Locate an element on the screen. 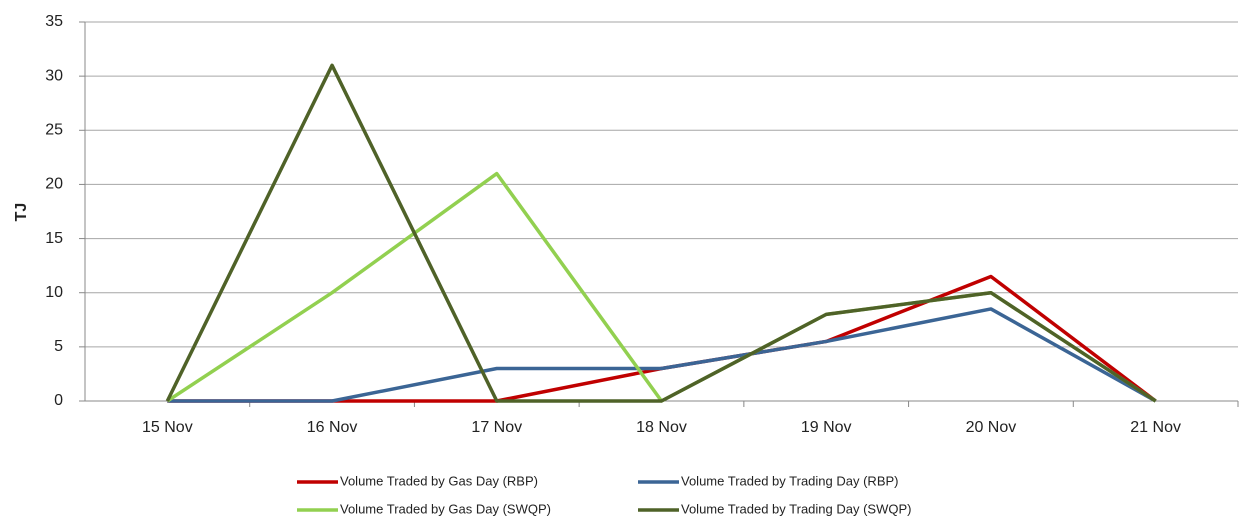 The image size is (1239, 525). x-tick-label: 18 Nov is located at coordinates (661, 427).